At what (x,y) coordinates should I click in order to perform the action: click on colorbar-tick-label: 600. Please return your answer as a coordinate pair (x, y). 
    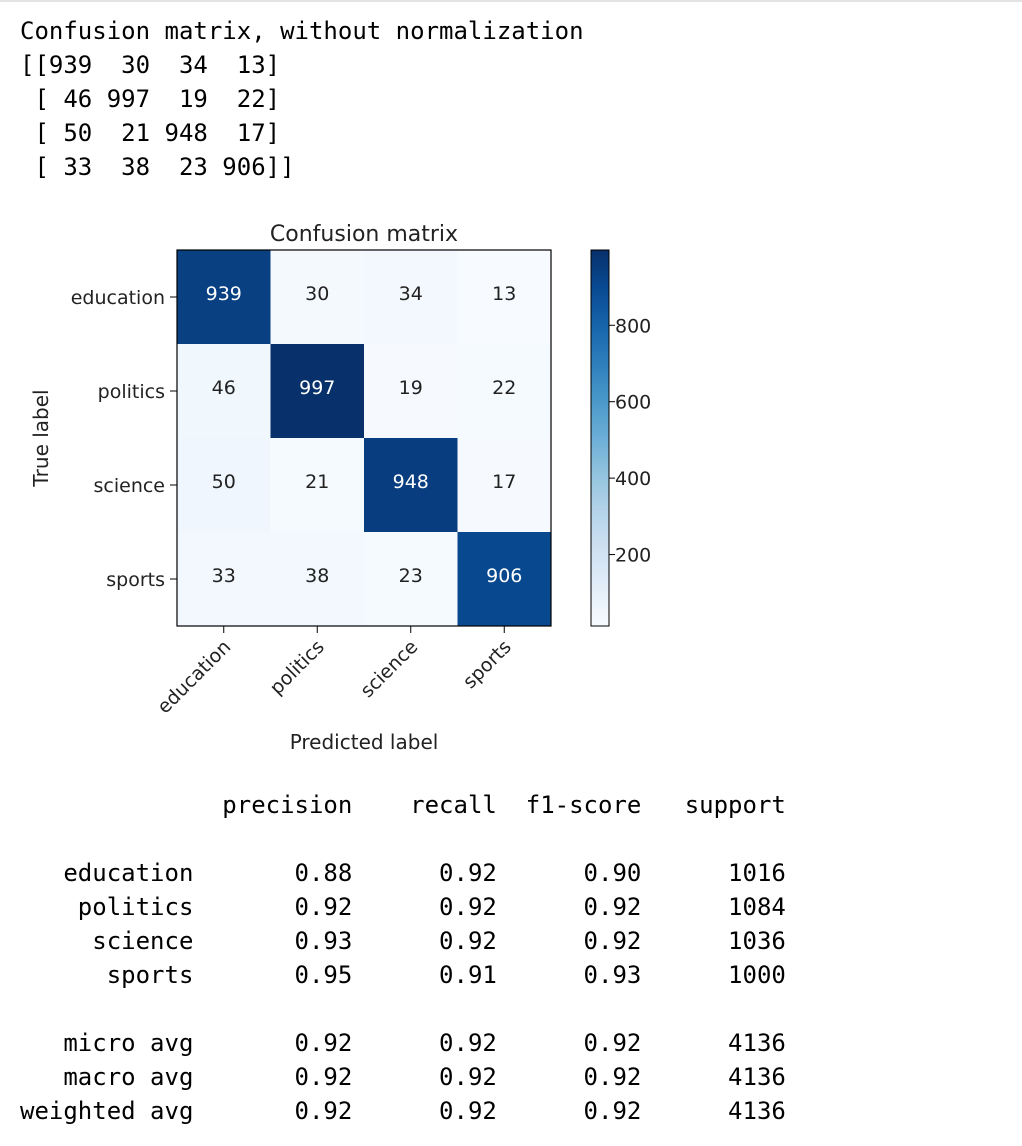
    Looking at the image, I should click on (633, 403).